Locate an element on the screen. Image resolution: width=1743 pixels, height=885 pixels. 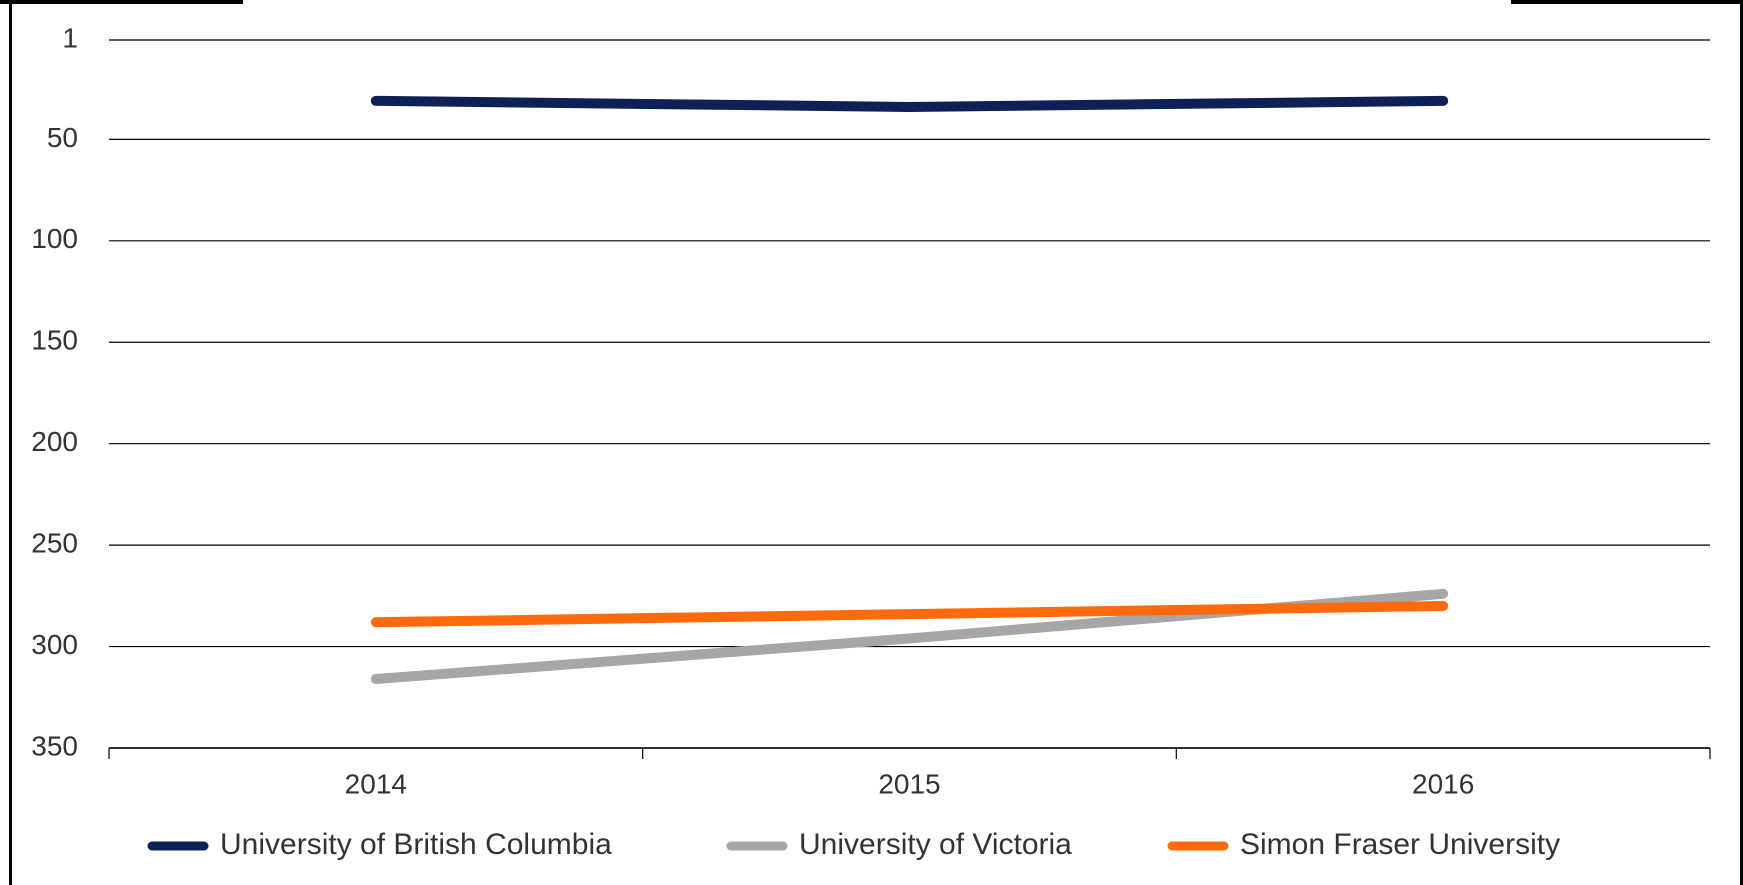
y-tick-label: 50 is located at coordinates (62, 137).